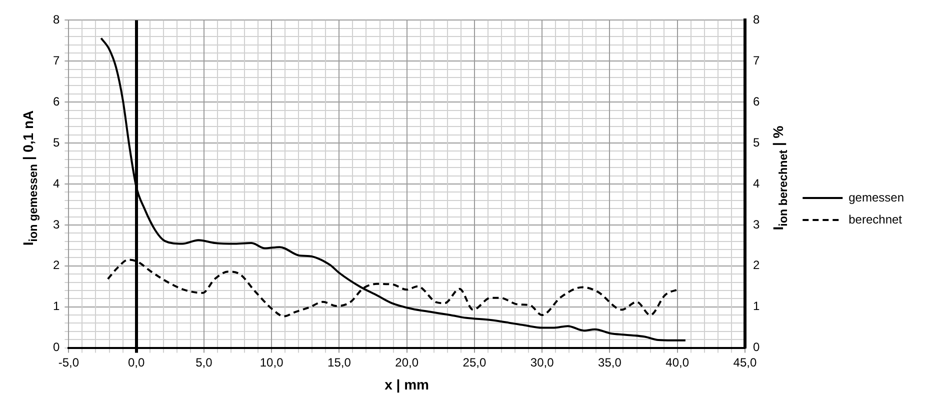 This screenshot has height=410, width=928. What do you see at coordinates (756, 101) in the screenshot?
I see `y2-tick-label: 6` at bounding box center [756, 101].